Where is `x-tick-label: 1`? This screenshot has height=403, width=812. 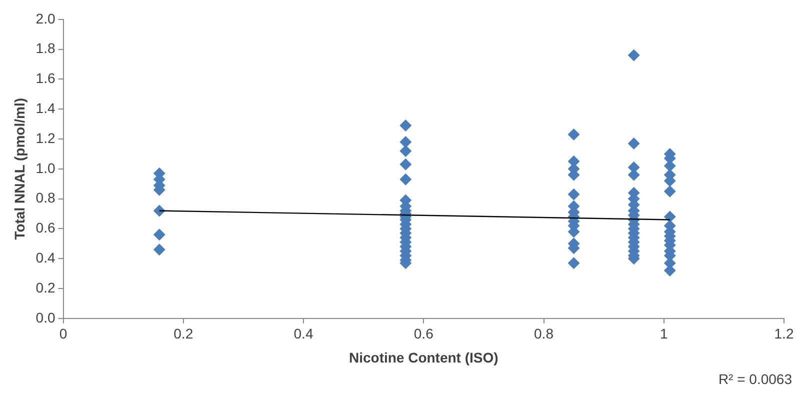 x-tick-label: 1 is located at coordinates (664, 334).